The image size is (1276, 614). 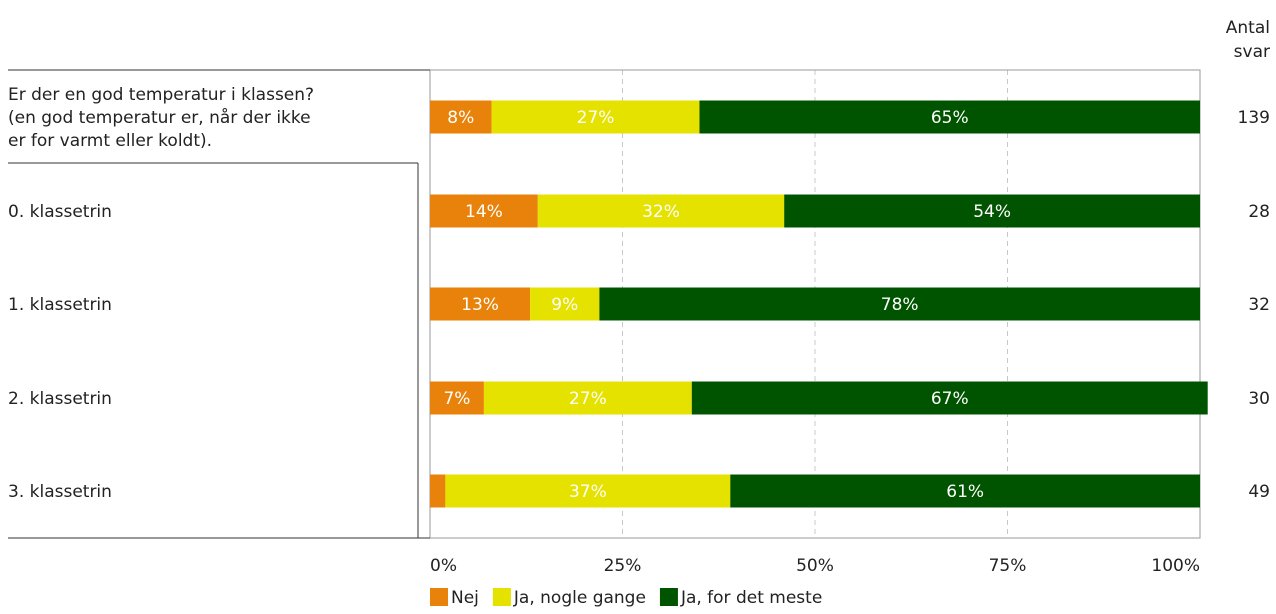 What do you see at coordinates (1259, 492) in the screenshot?
I see `response-count: 49` at bounding box center [1259, 492].